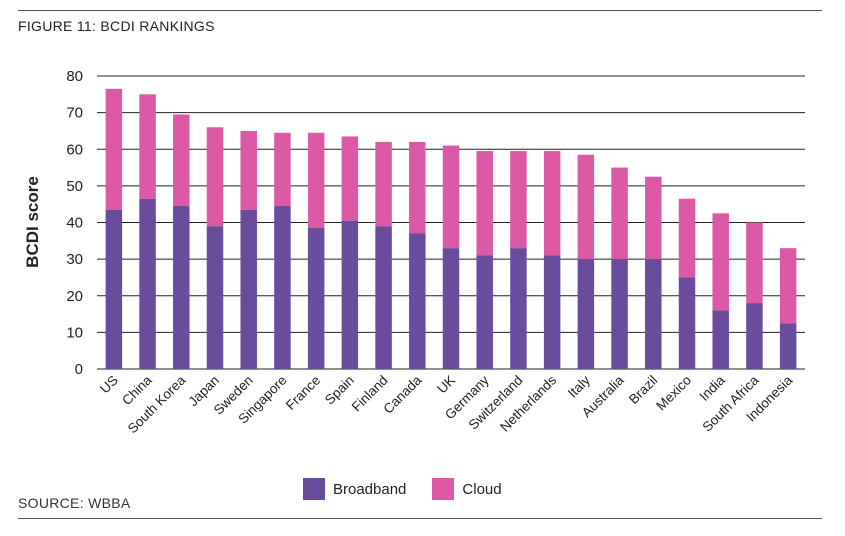  Describe the element at coordinates (417, 301) in the screenshot. I see `bar-broadband-canada` at that location.